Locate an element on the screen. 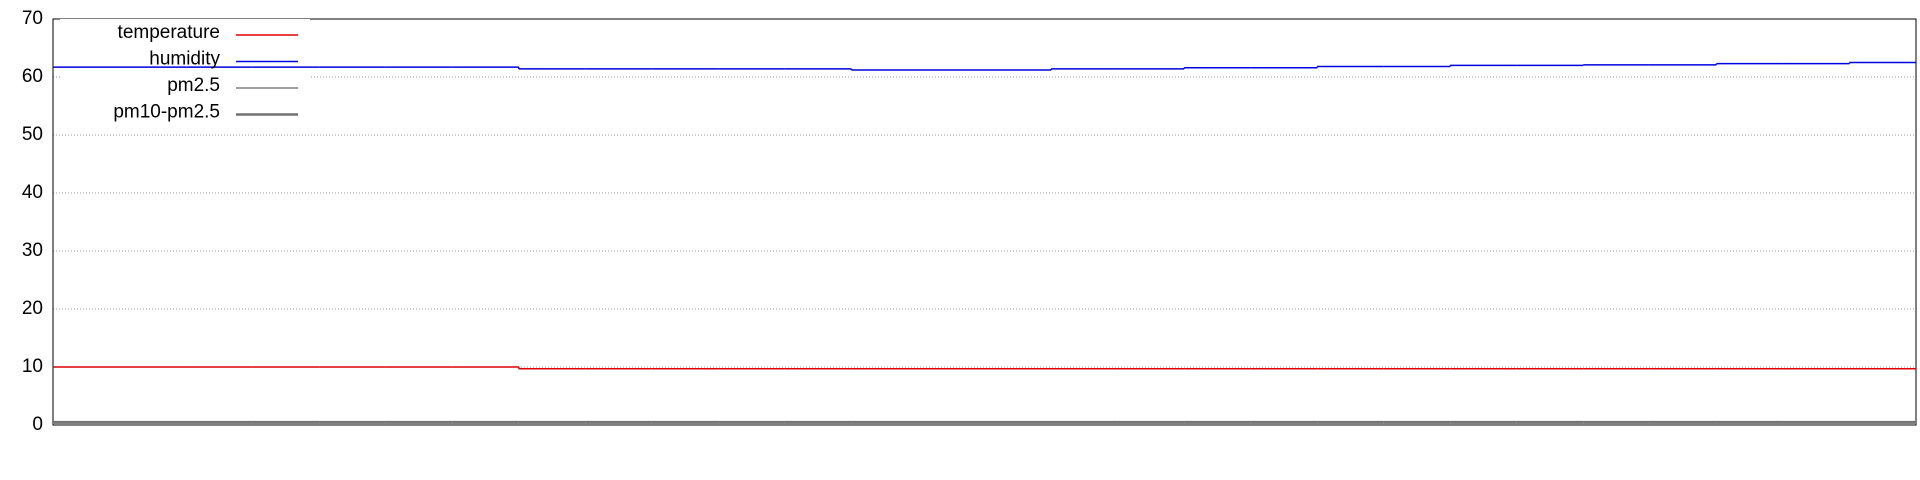 The image size is (1920, 480). legend-label: humidity is located at coordinates (184, 59).